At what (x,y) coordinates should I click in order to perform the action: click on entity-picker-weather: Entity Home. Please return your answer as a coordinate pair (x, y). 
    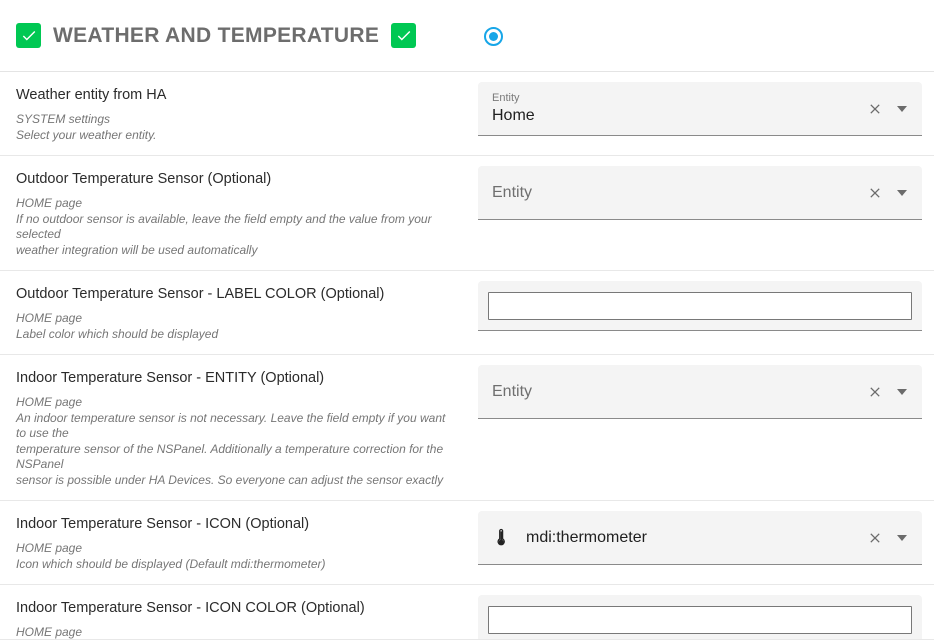
    Looking at the image, I should click on (700, 109).